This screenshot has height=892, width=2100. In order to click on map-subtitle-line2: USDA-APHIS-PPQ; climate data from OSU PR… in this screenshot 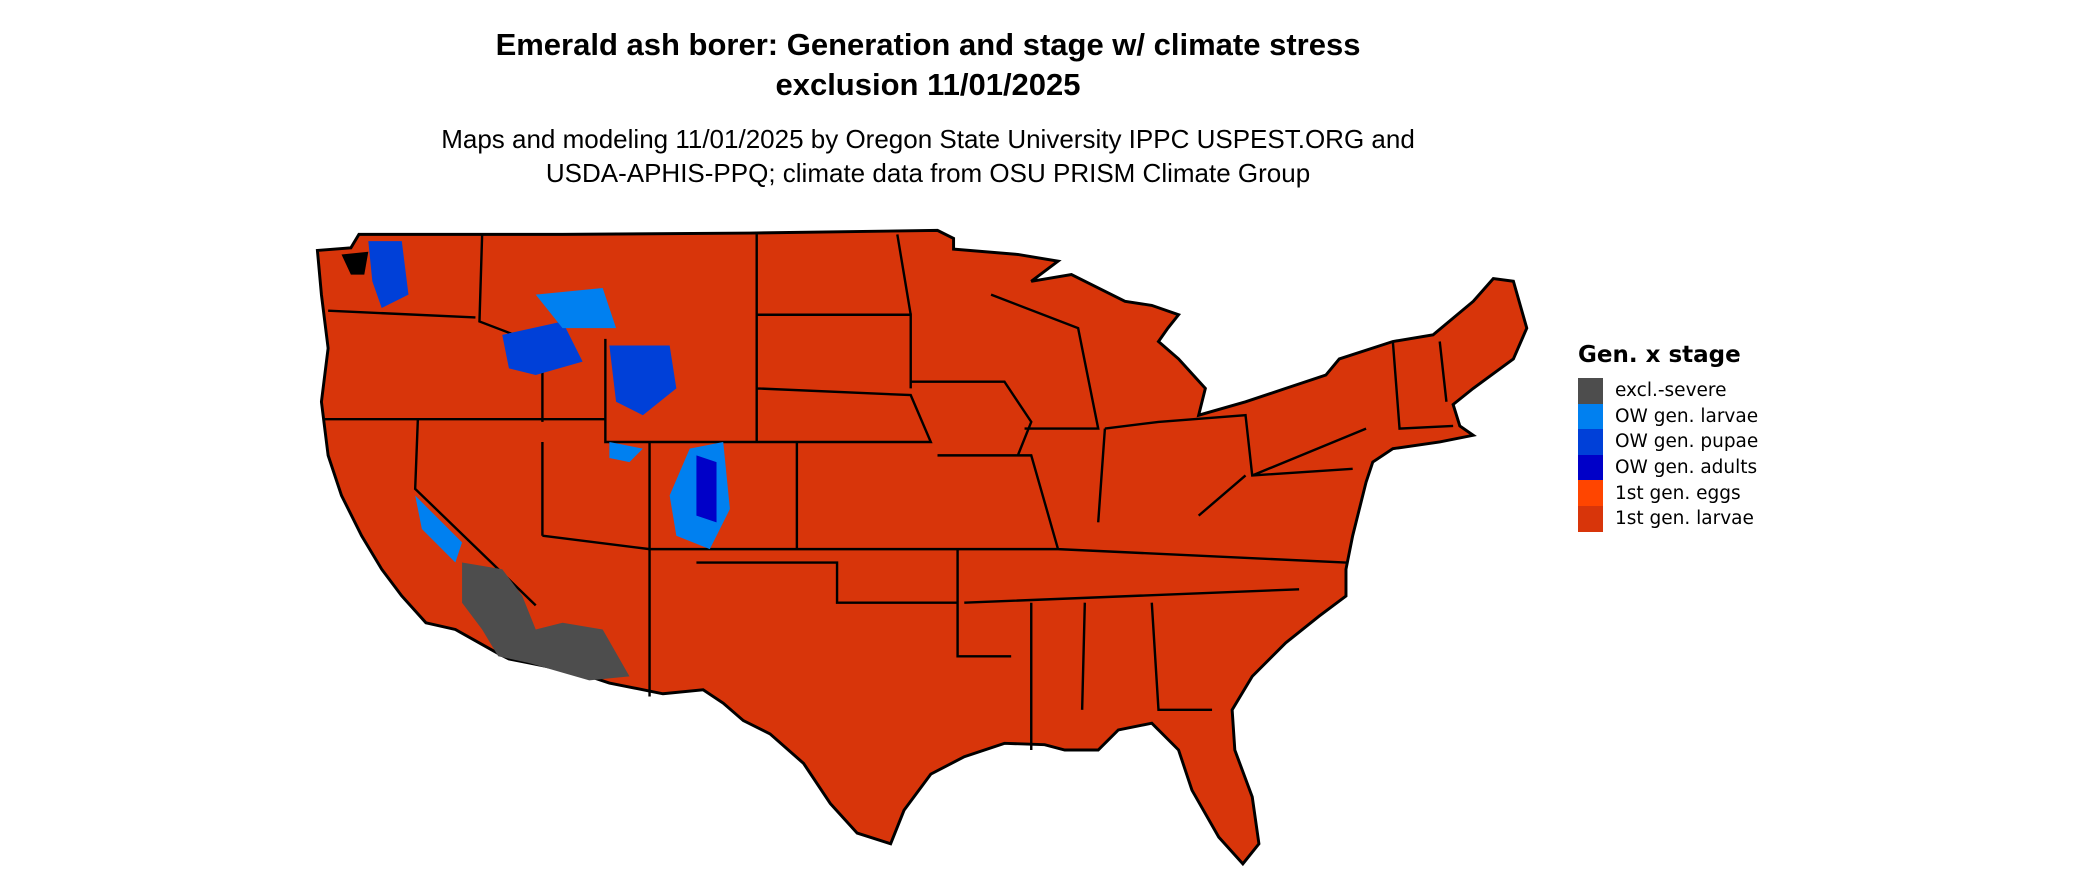, I will do `click(928, 173)`.